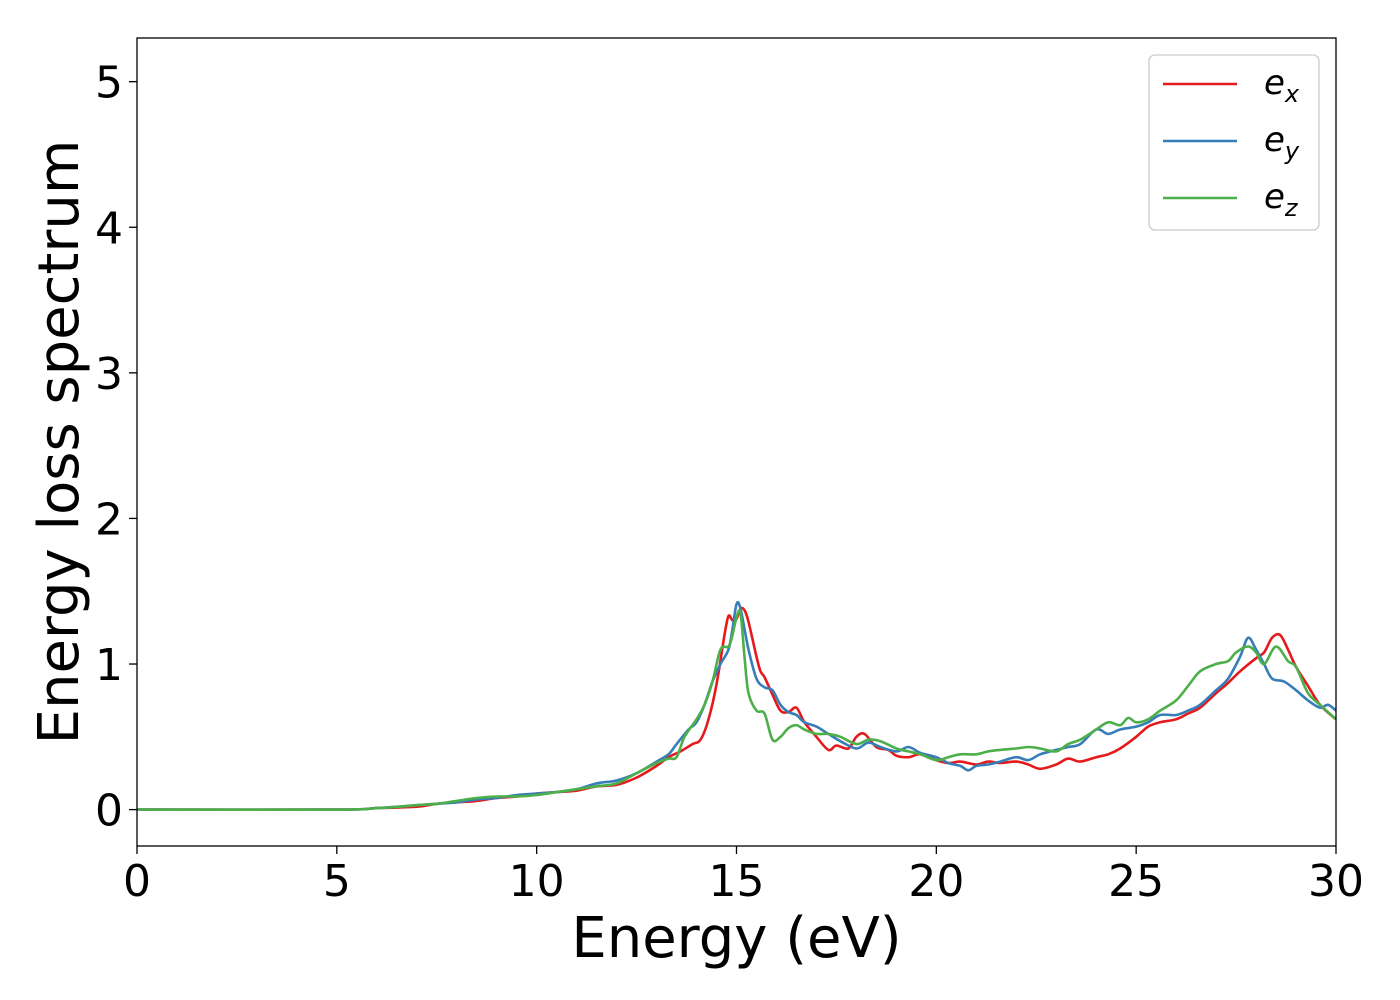 Image resolution: width=1400 pixels, height=1000 pixels. I want to click on legend-label-e-z: ez, so click(1281, 199).